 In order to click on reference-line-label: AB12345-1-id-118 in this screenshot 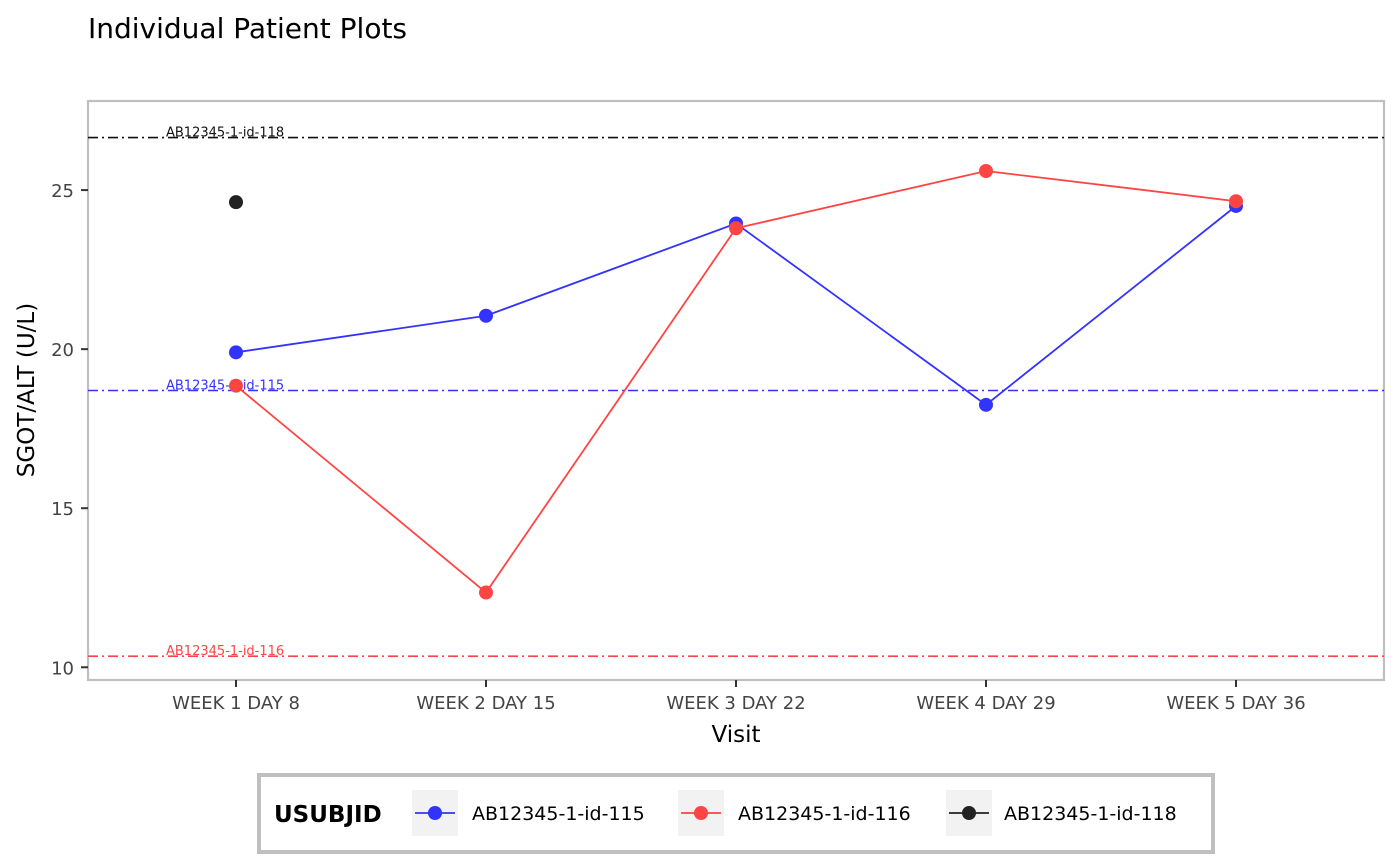, I will do `click(225, 133)`.